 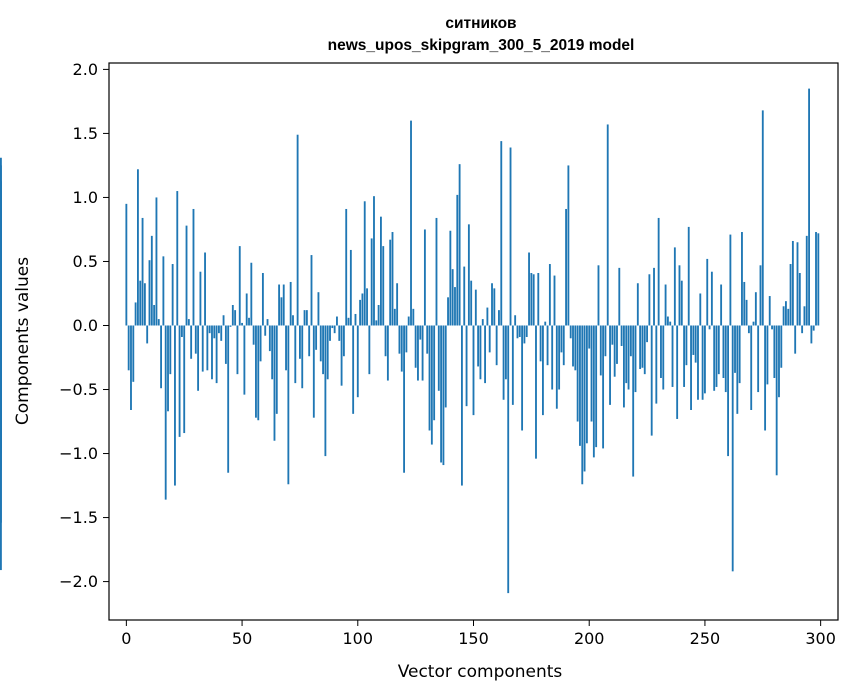 I want to click on x-axis-label: Vector components, so click(x=480, y=672).